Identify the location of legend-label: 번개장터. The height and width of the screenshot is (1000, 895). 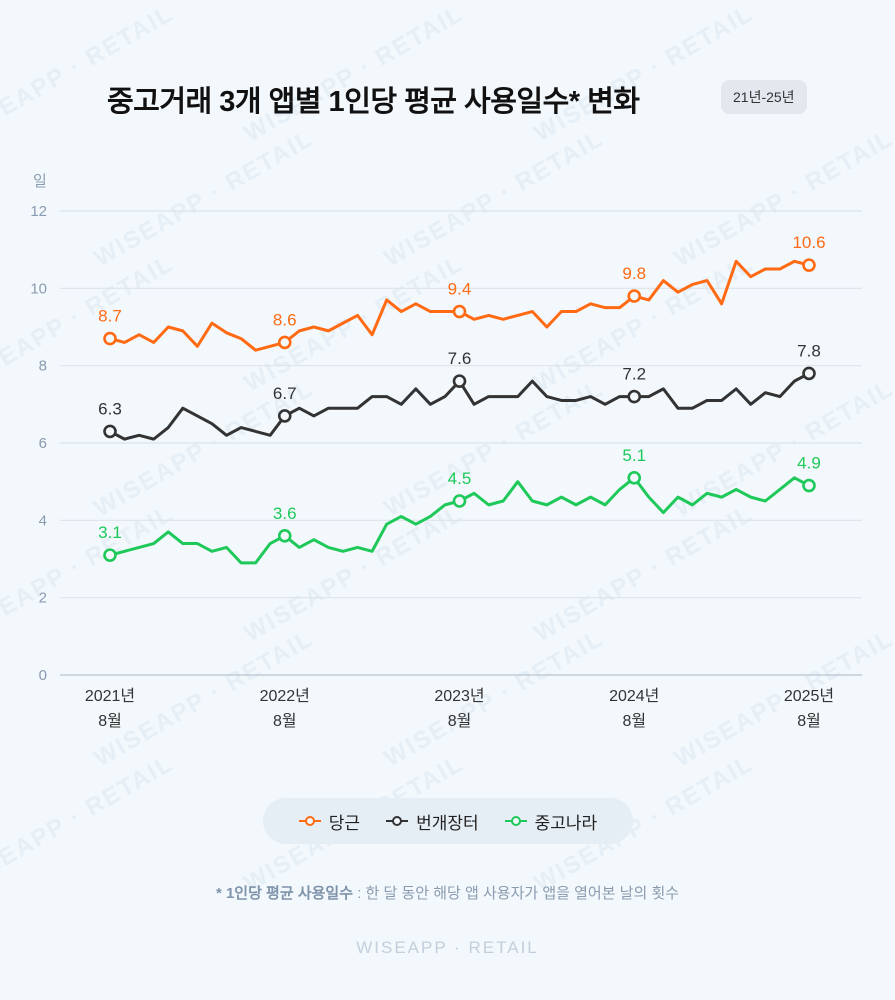
(447, 823).